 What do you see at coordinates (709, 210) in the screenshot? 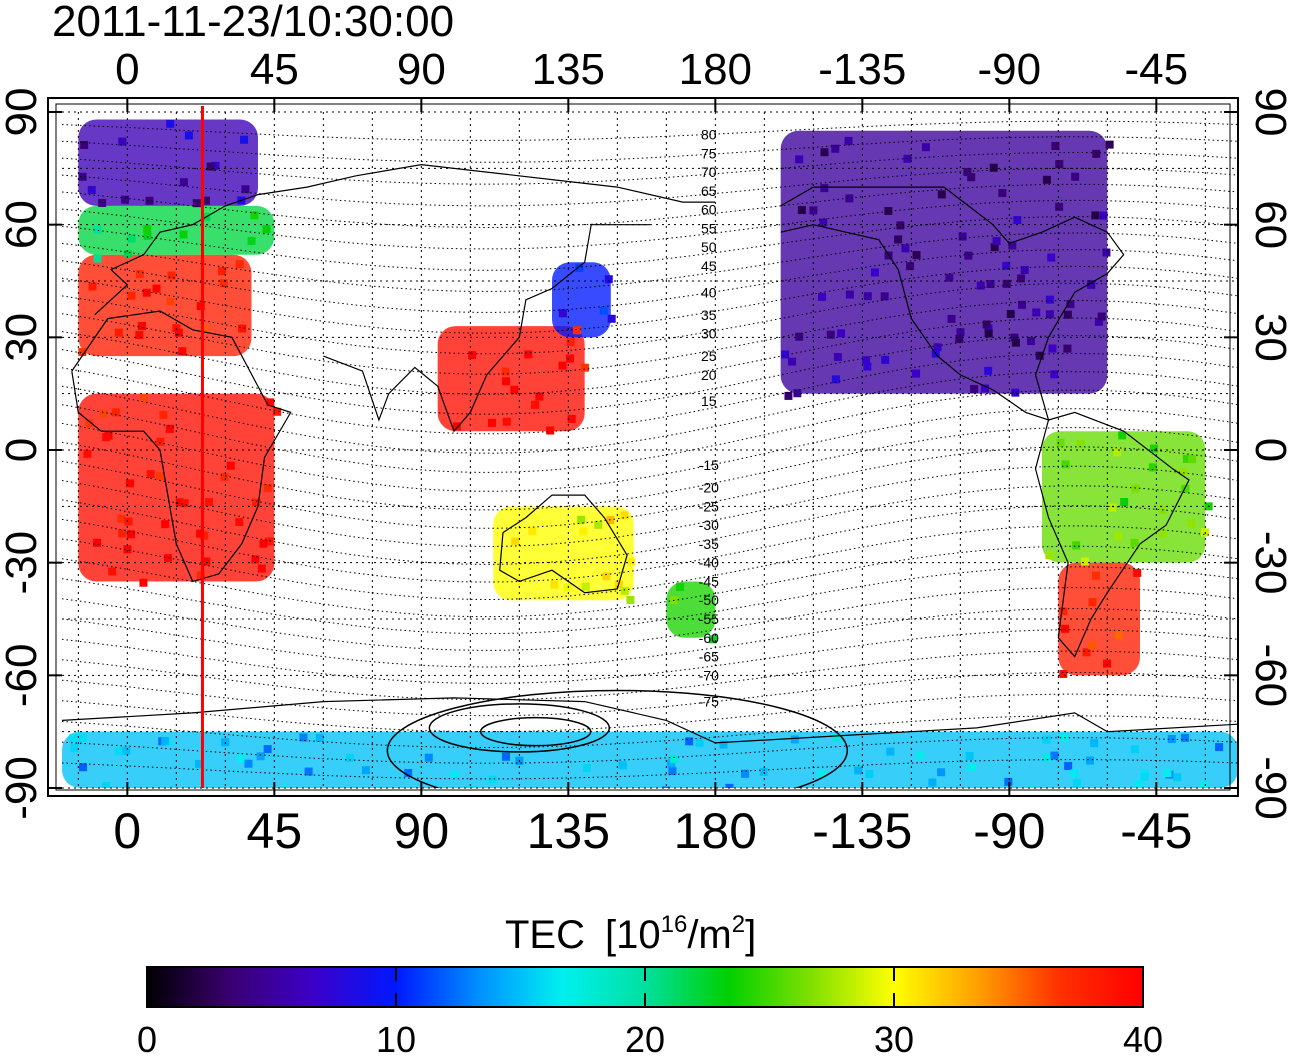
I see `contour-label: 60` at bounding box center [709, 210].